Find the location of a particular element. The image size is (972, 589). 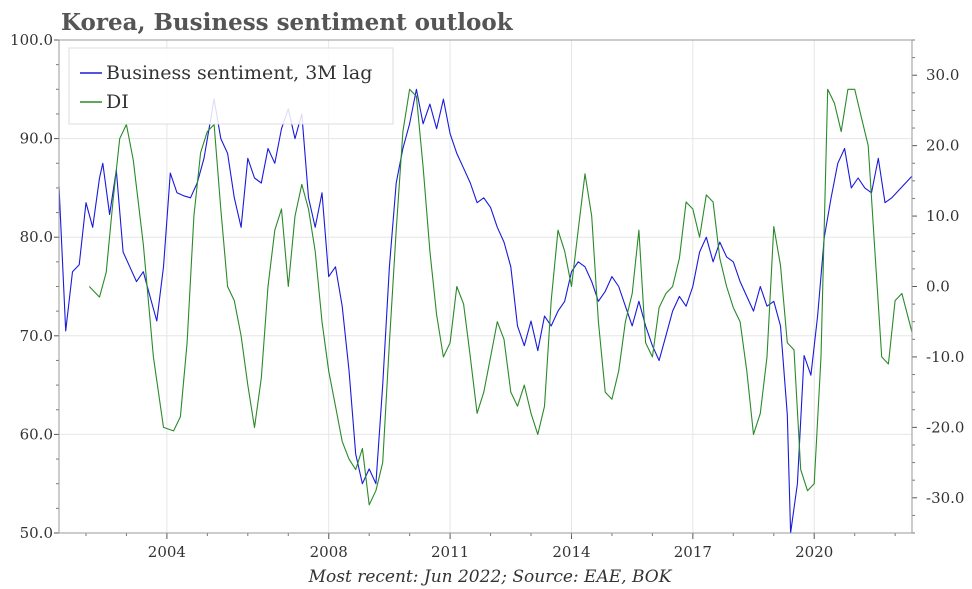

x-tick-label: 2014 is located at coordinates (571, 552).